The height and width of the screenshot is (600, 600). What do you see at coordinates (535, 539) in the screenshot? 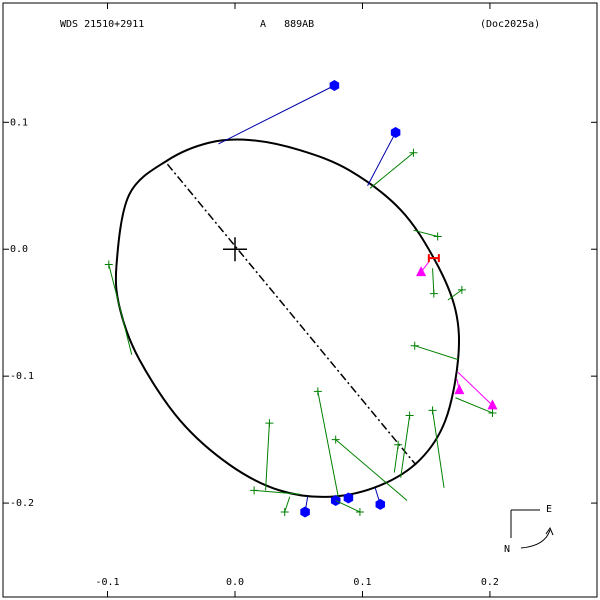
I see `compass-arrow` at bounding box center [535, 539].